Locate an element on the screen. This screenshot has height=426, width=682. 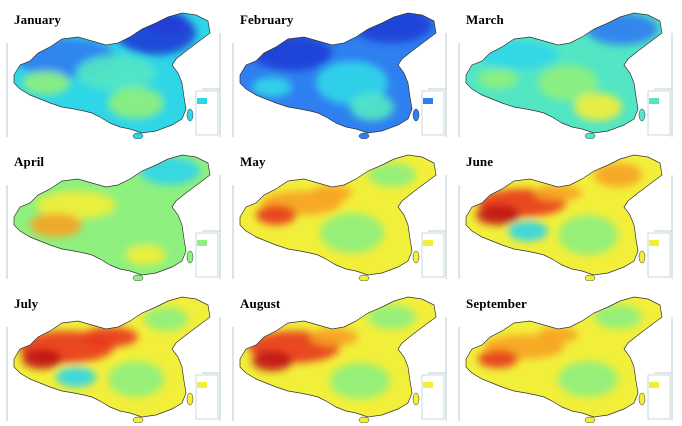
month-label-february: February is located at coordinates (267, 19).